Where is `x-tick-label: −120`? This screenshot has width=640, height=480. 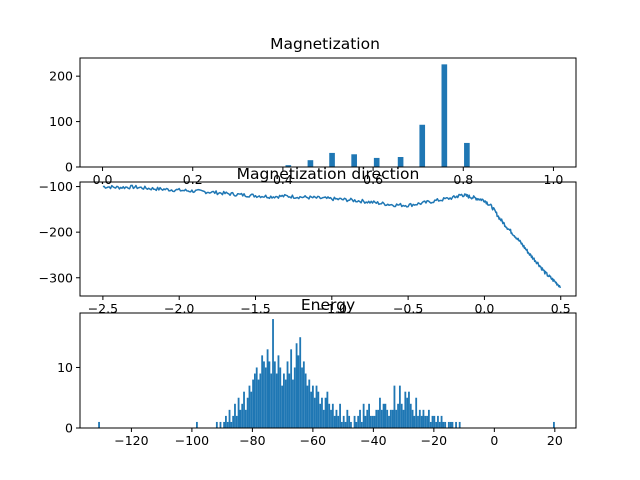
x-tick-label: −120 is located at coordinates (131, 440).